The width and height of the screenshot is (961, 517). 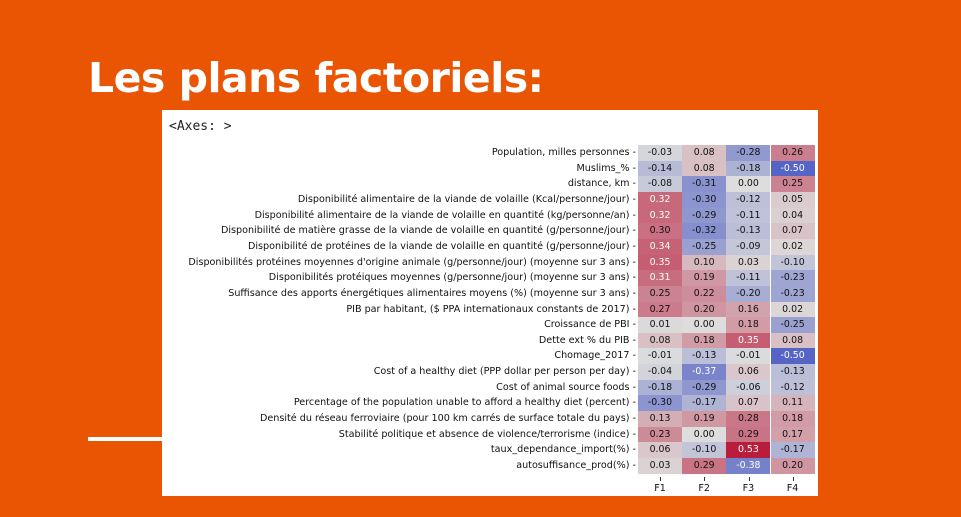 I want to click on heatmap-cell: 0.01, so click(x=660, y=325).